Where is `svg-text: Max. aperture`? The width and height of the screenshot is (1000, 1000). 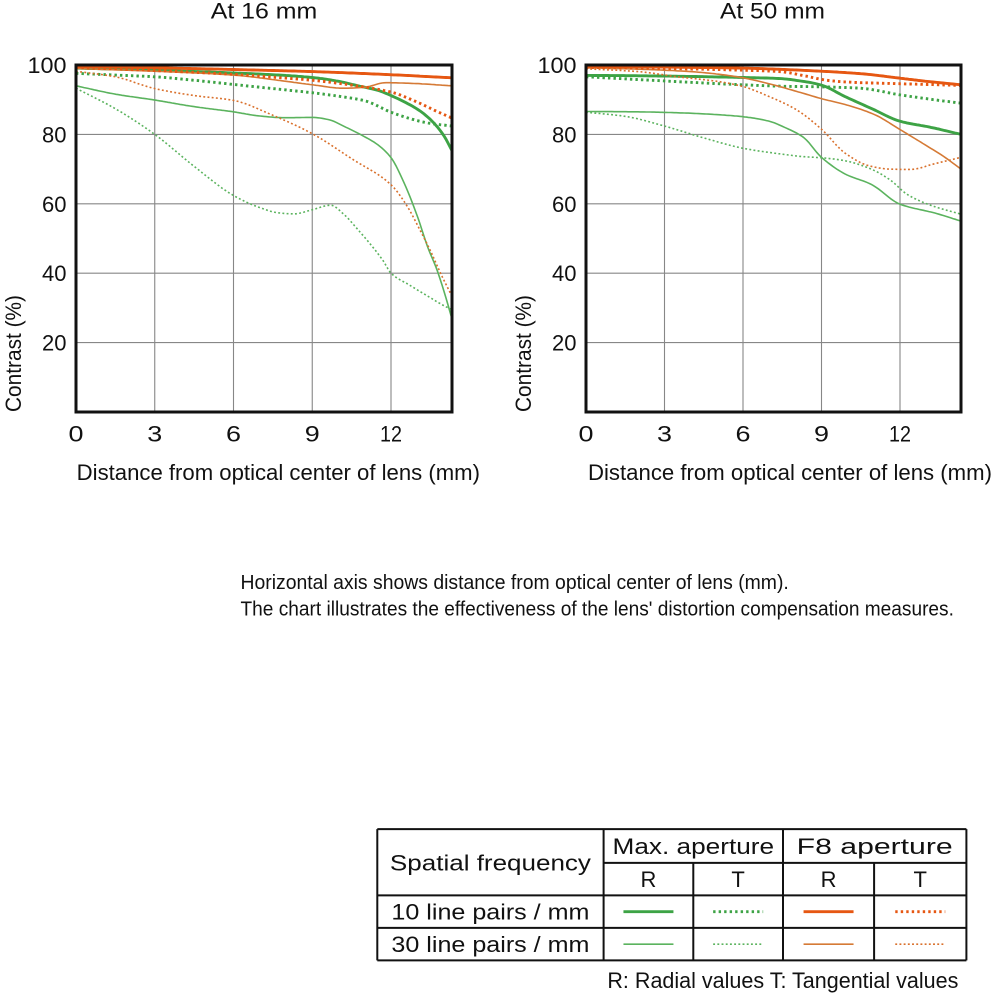 svg-text: Max. aperture is located at coordinates (694, 846).